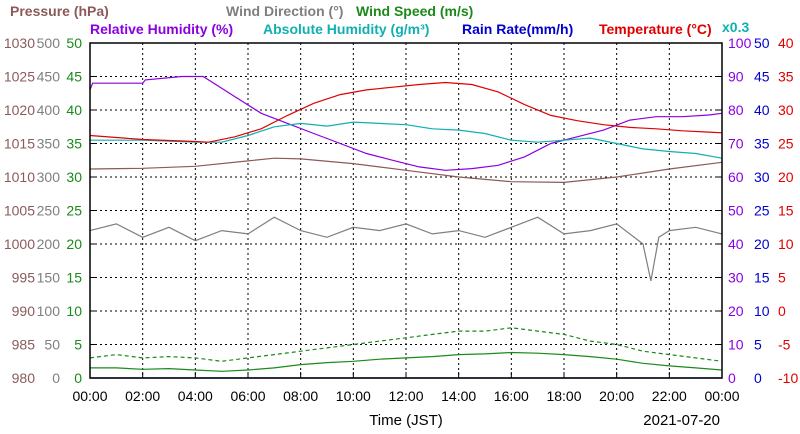 This screenshot has width=800, height=434. Describe the element at coordinates (511, 396) in the screenshot. I see `x-tick-label: 16:00` at that location.